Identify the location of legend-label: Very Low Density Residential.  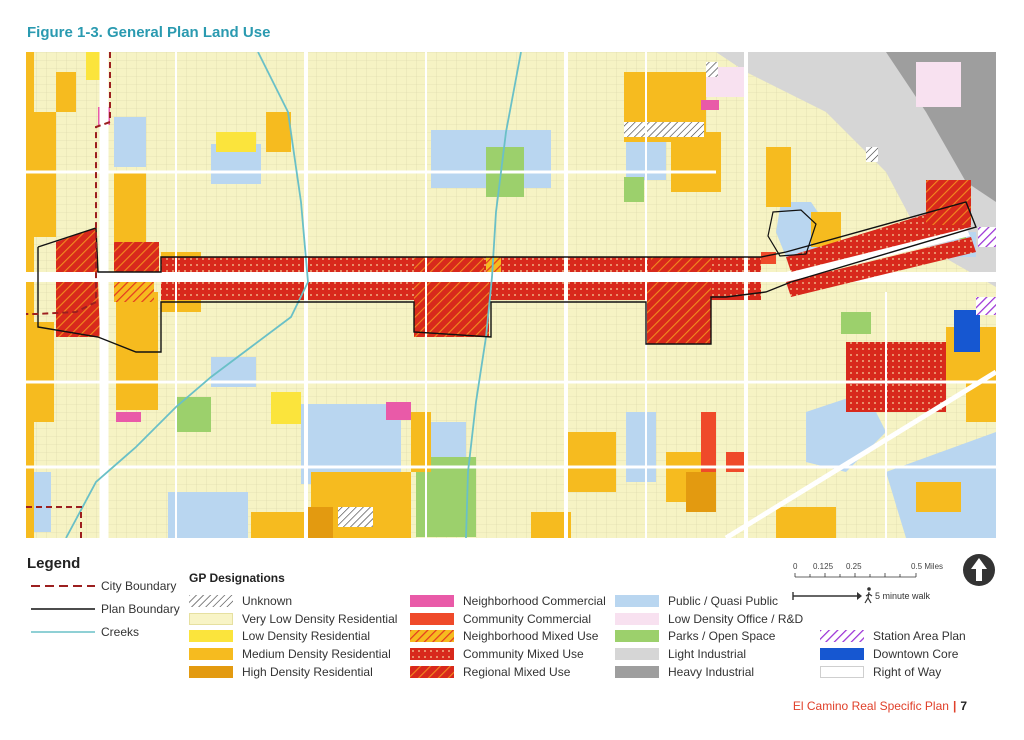
(320, 619).